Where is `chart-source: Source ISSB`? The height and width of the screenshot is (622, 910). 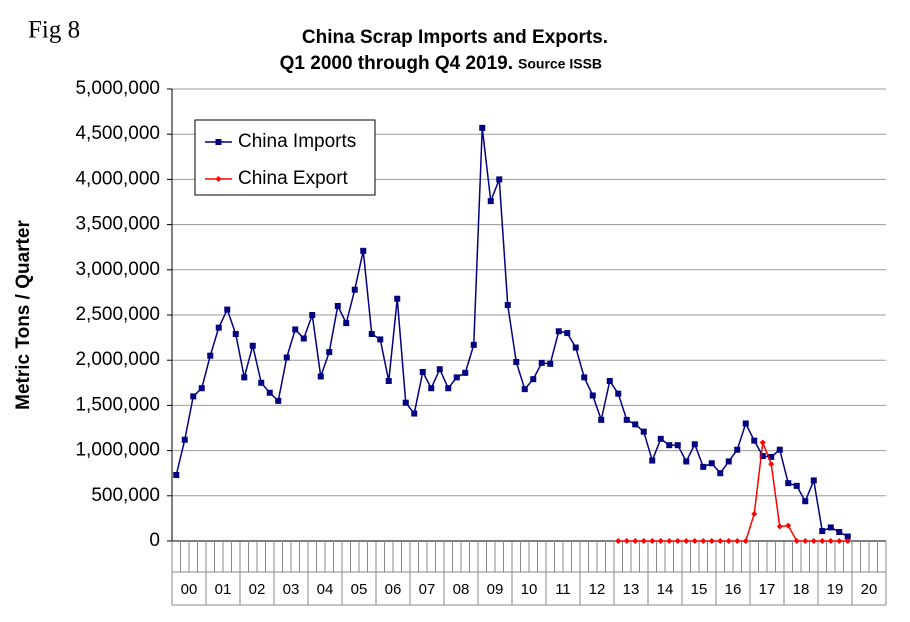
chart-source: Source ISSB is located at coordinates (560, 64).